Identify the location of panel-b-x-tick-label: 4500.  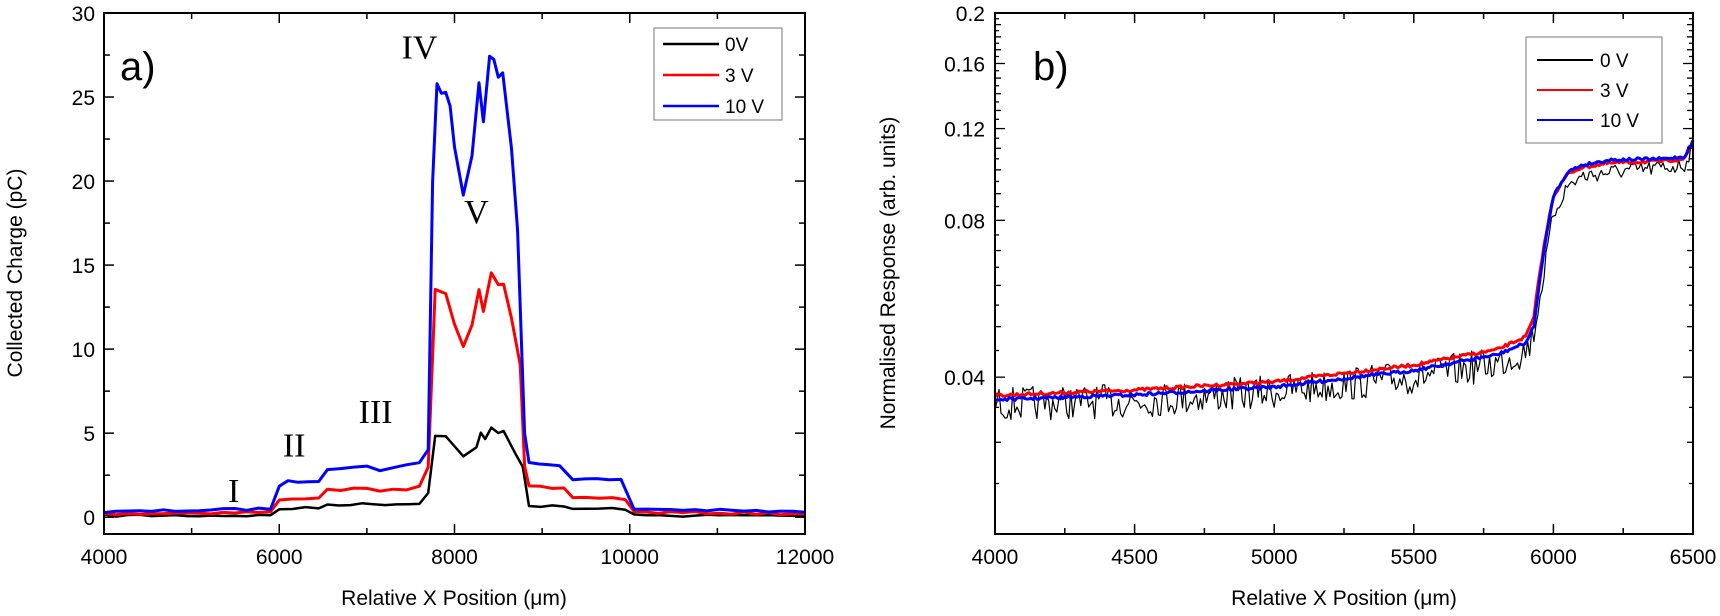
(1134, 557).